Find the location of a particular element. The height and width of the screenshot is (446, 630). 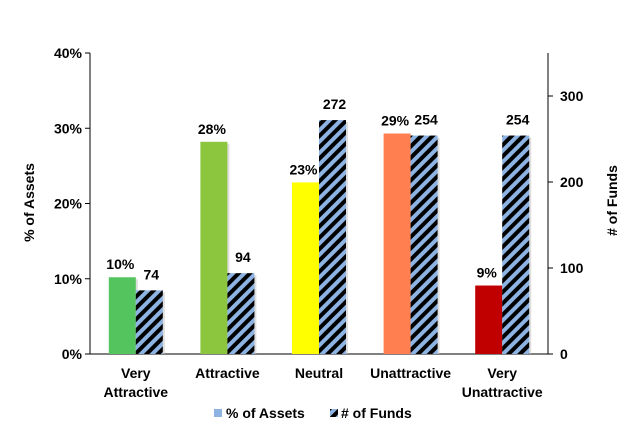

data-label-percent-assets: 29% is located at coordinates (395, 121).